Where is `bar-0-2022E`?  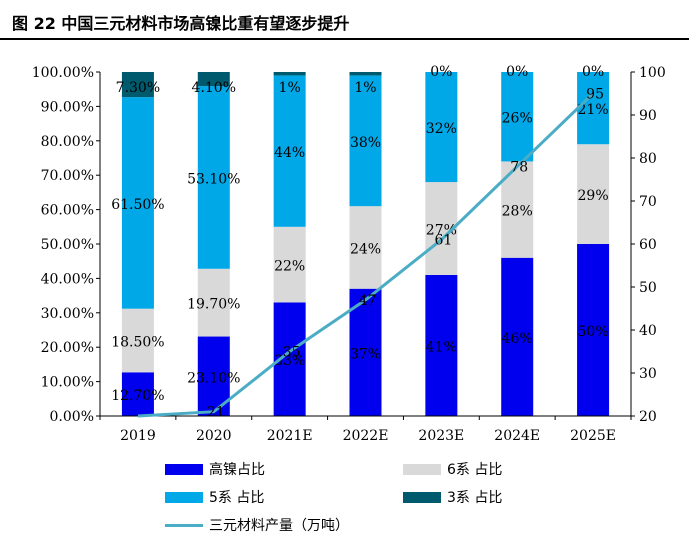 bar-0-2022E is located at coordinates (365, 352).